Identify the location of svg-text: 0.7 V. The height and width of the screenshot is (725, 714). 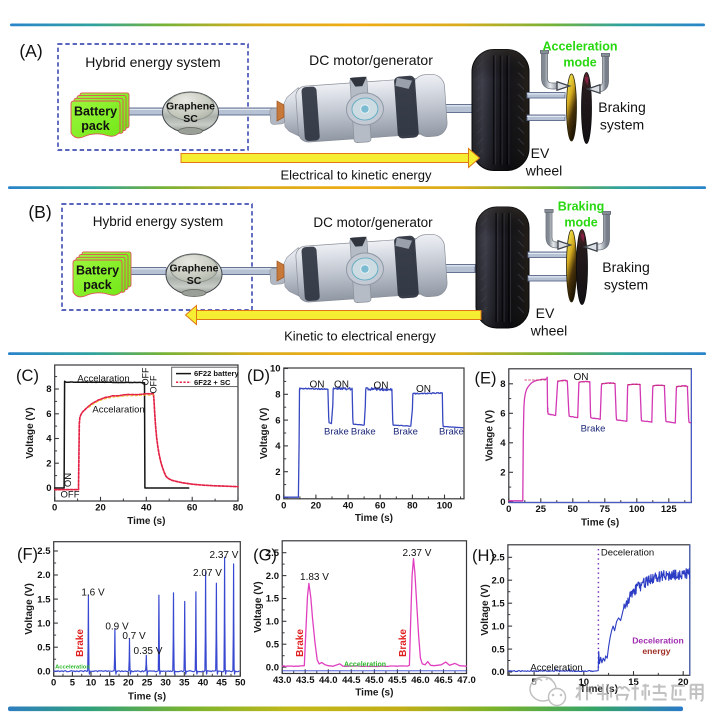
(134, 636).